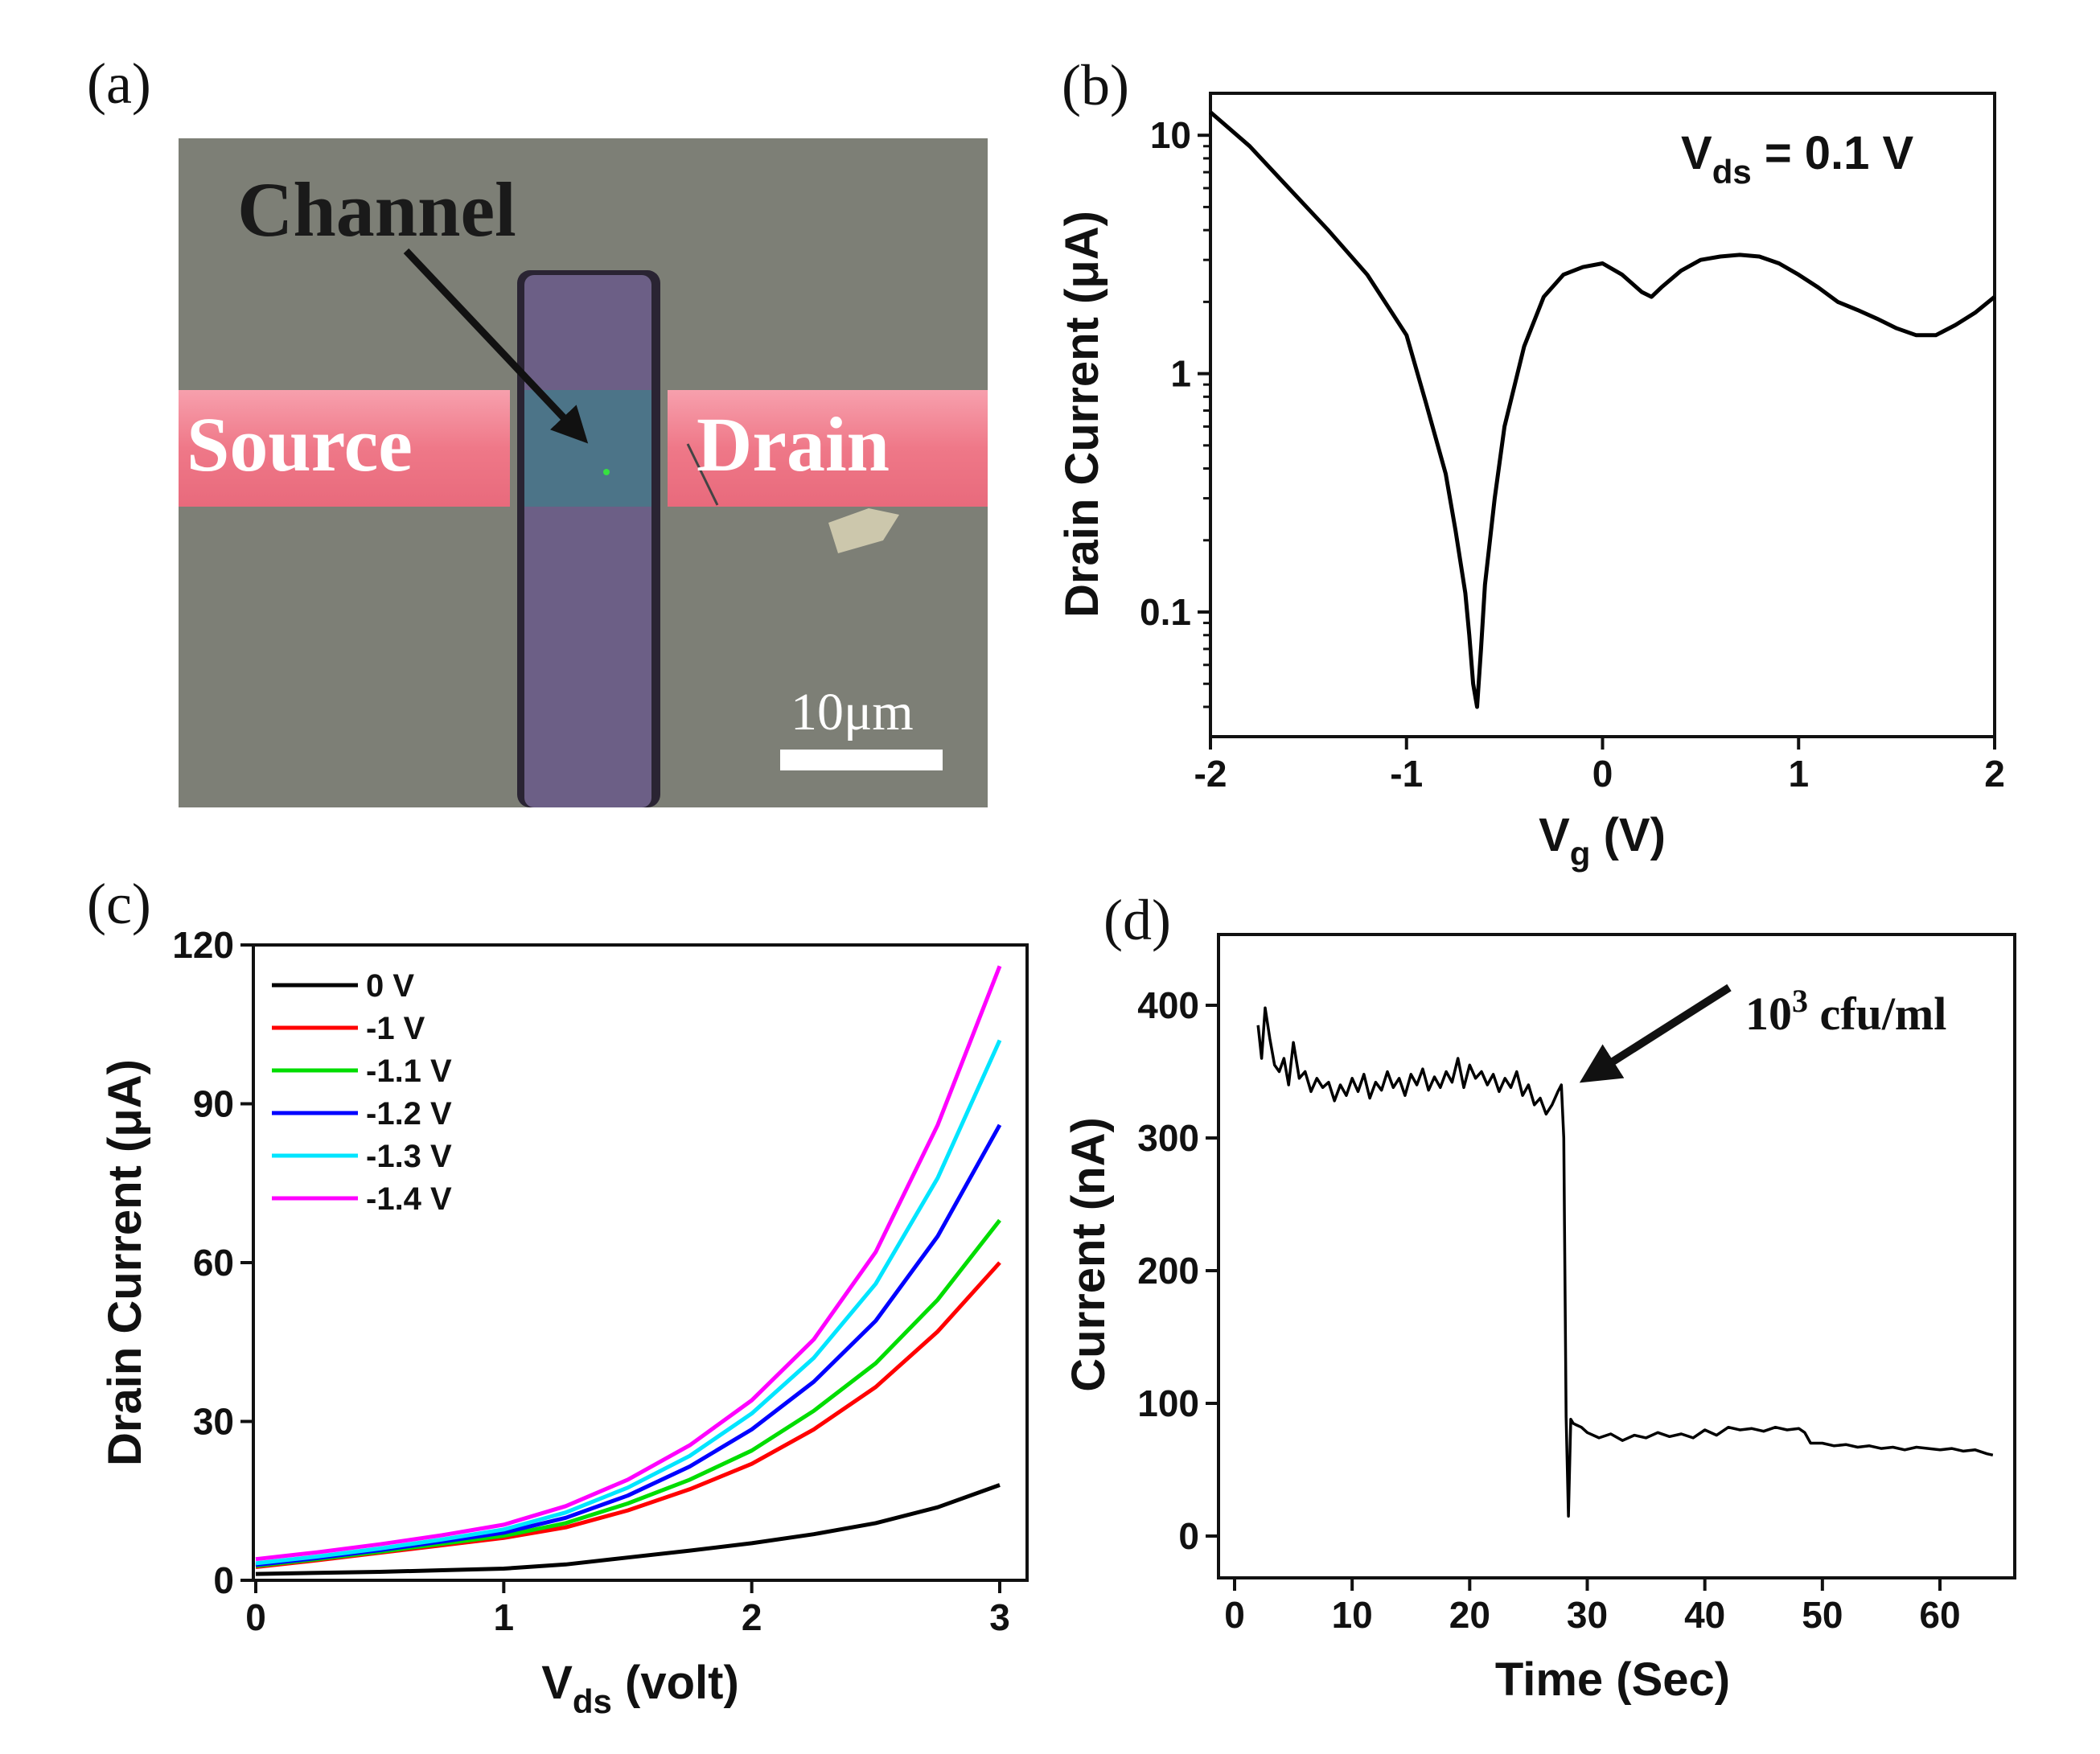  What do you see at coordinates (1845, 1011) in the screenshot?
I see `chart-d-annotation: 103 cfu/ml` at bounding box center [1845, 1011].